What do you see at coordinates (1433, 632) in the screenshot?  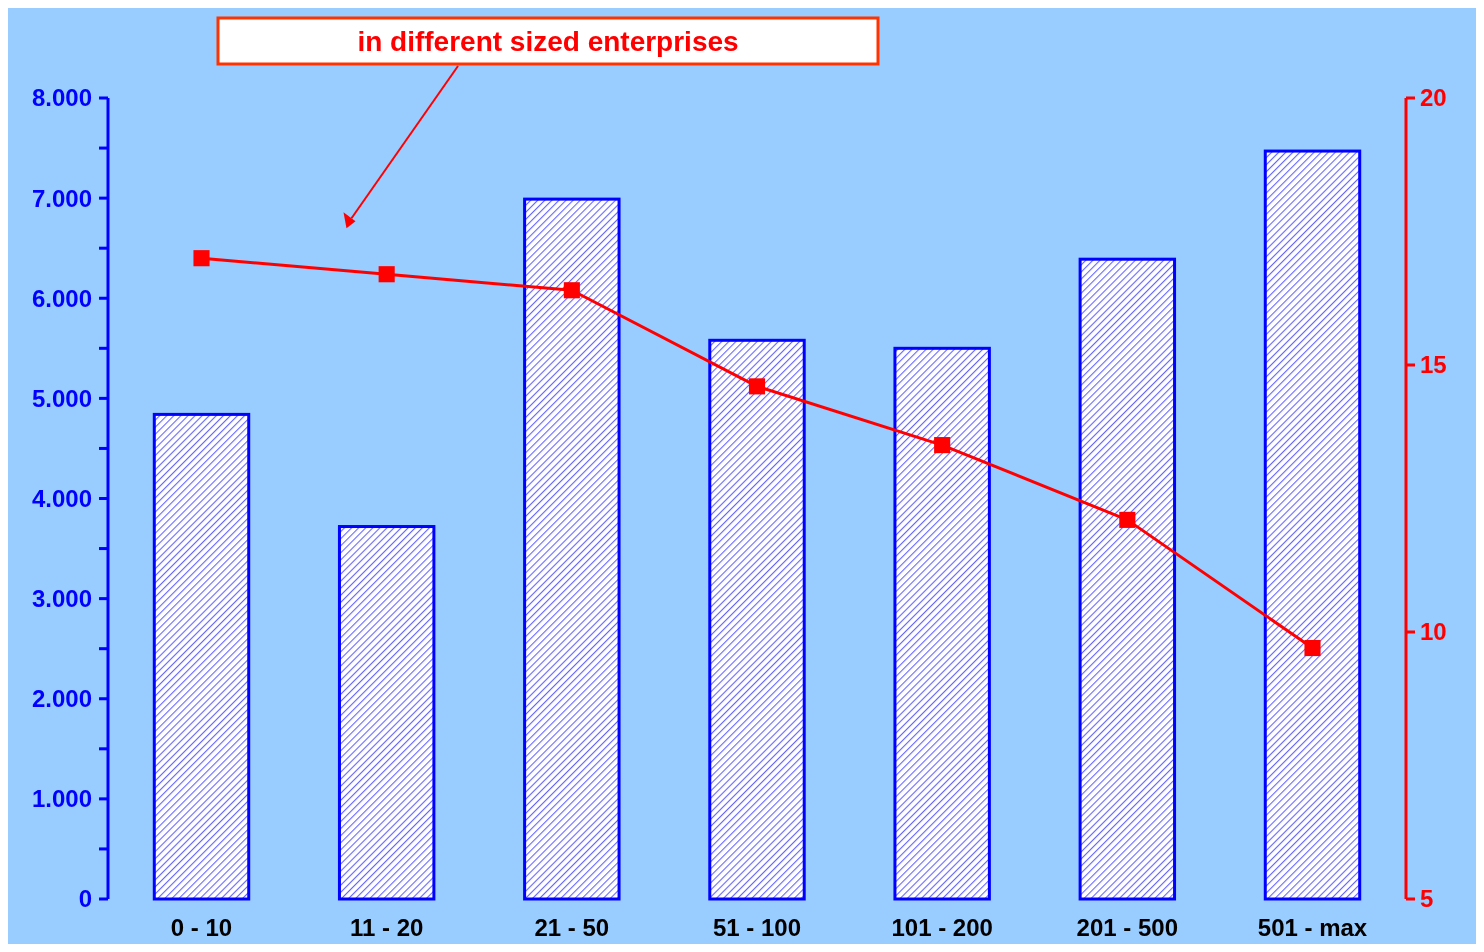 I see `y2-tick-label: 10` at bounding box center [1433, 632].